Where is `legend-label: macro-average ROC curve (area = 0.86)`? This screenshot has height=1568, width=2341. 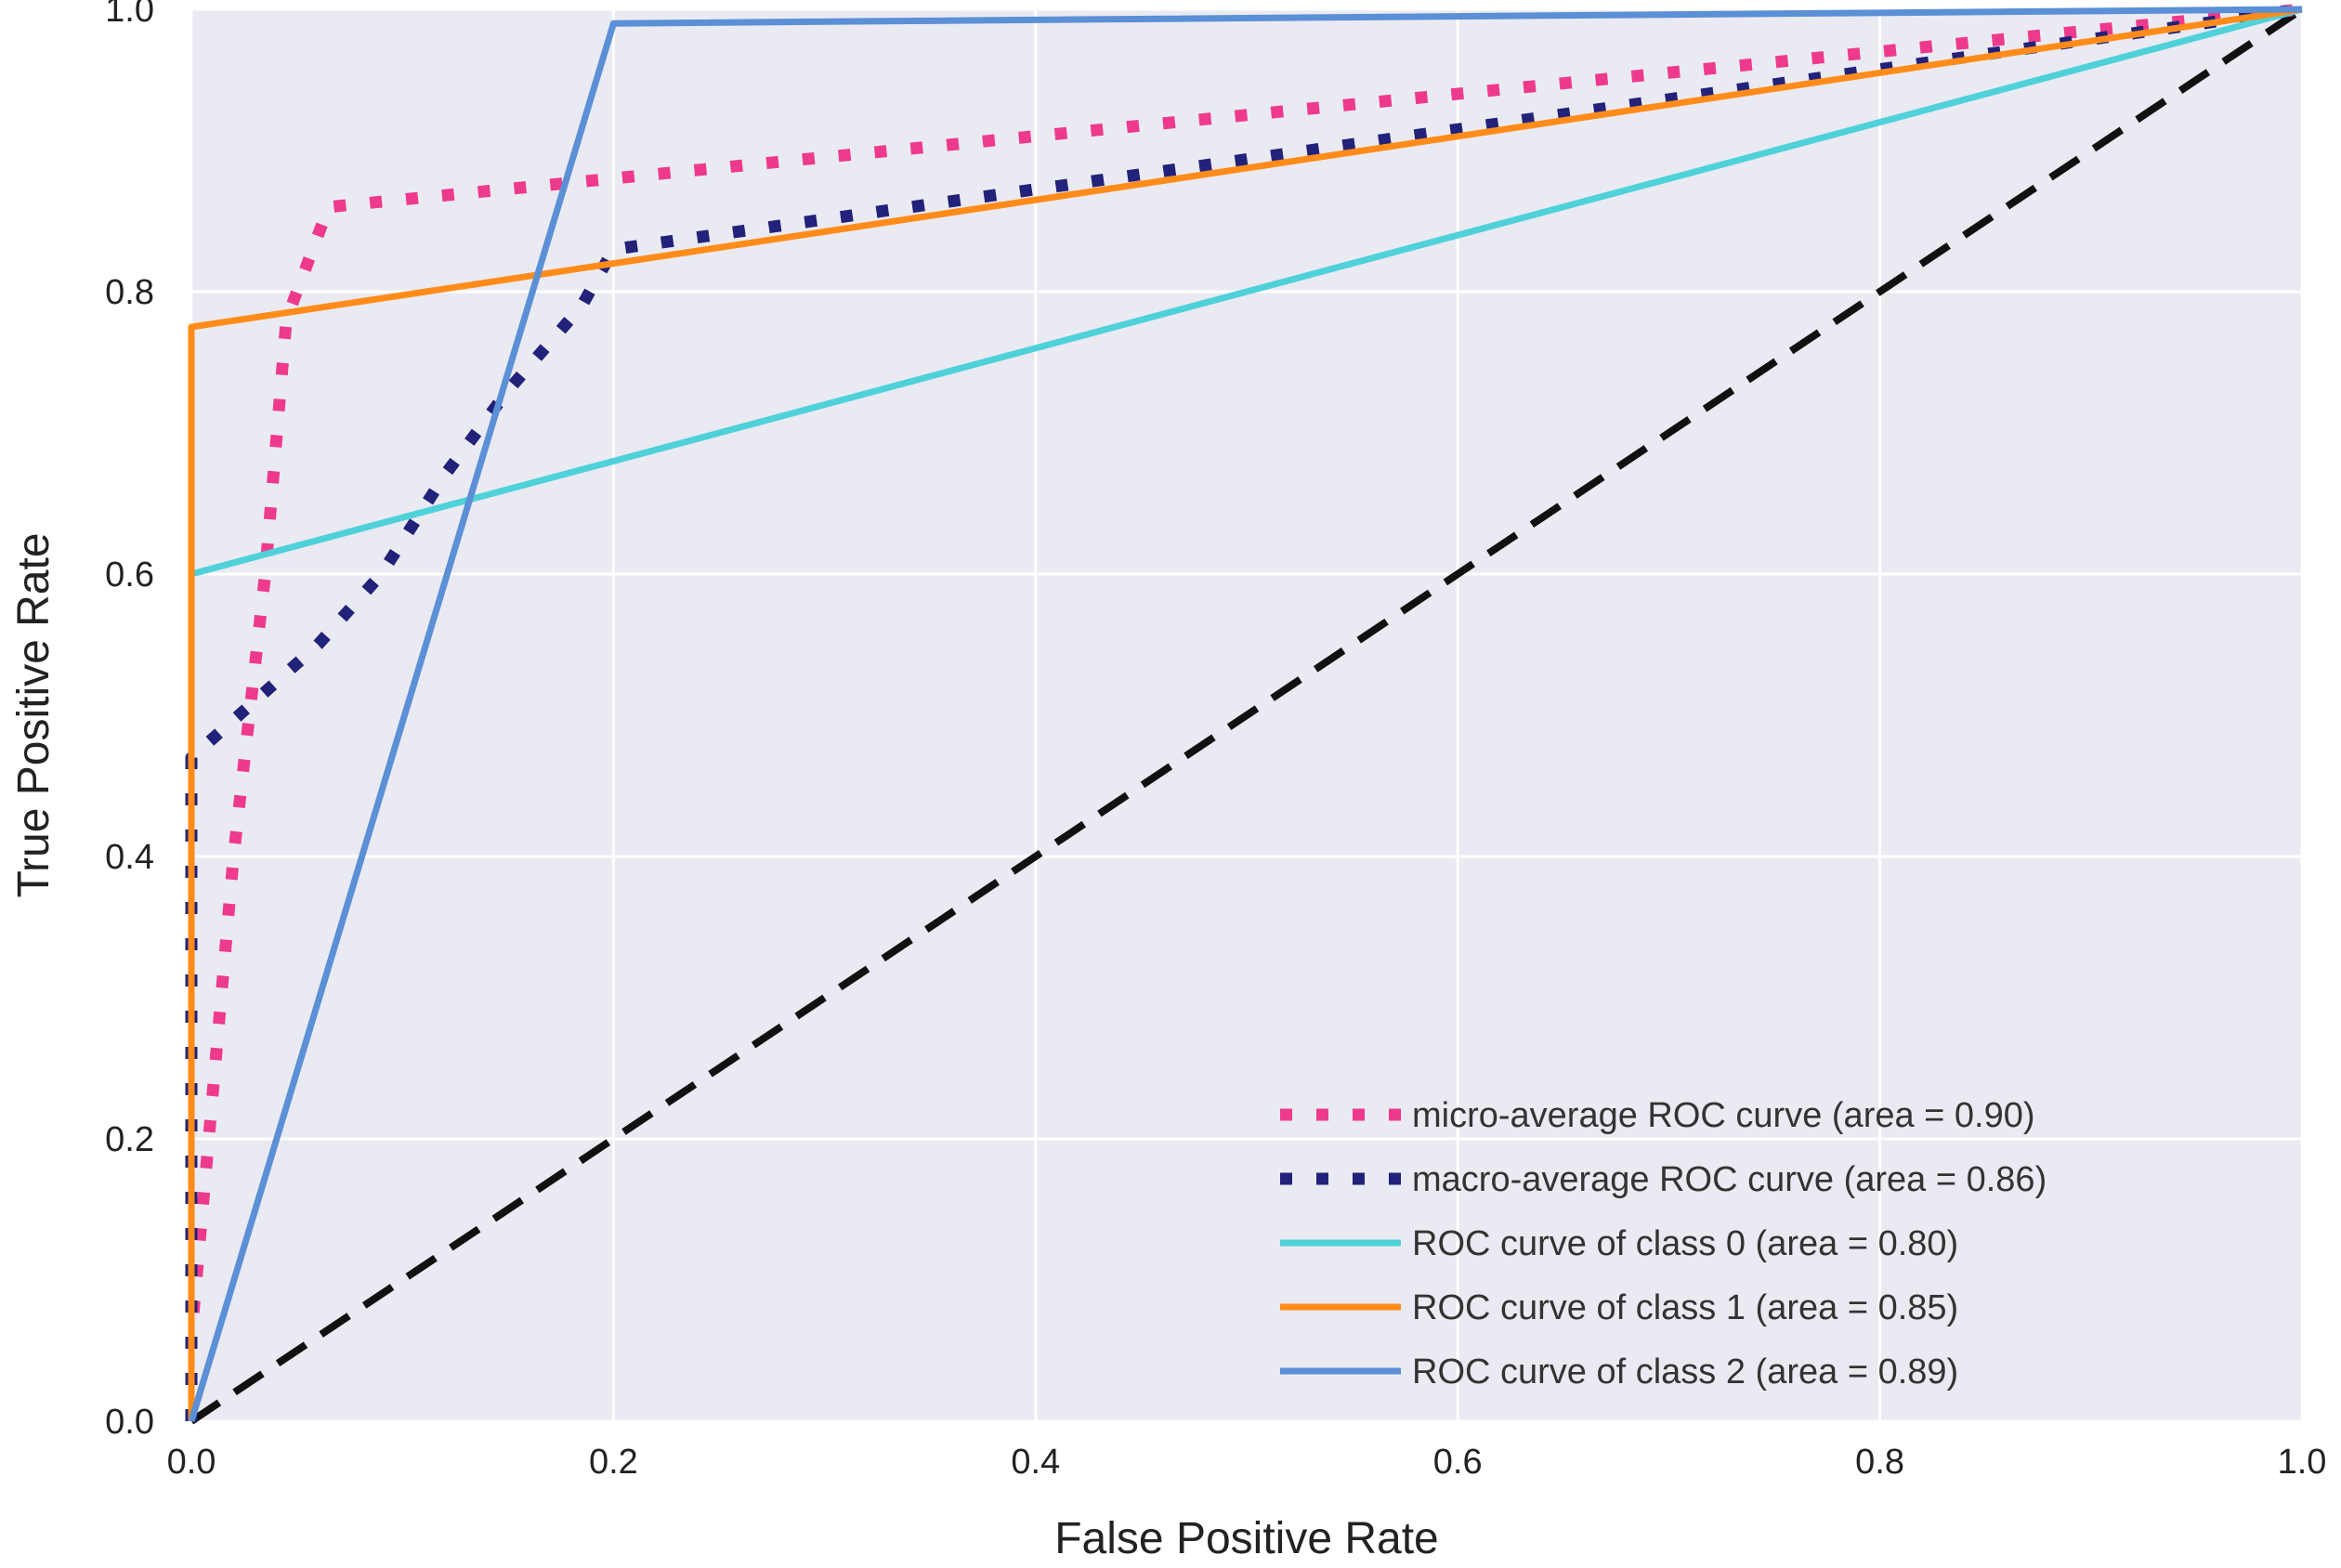 legend-label: macro-average ROC curve (area = 0.86) is located at coordinates (1729, 1179).